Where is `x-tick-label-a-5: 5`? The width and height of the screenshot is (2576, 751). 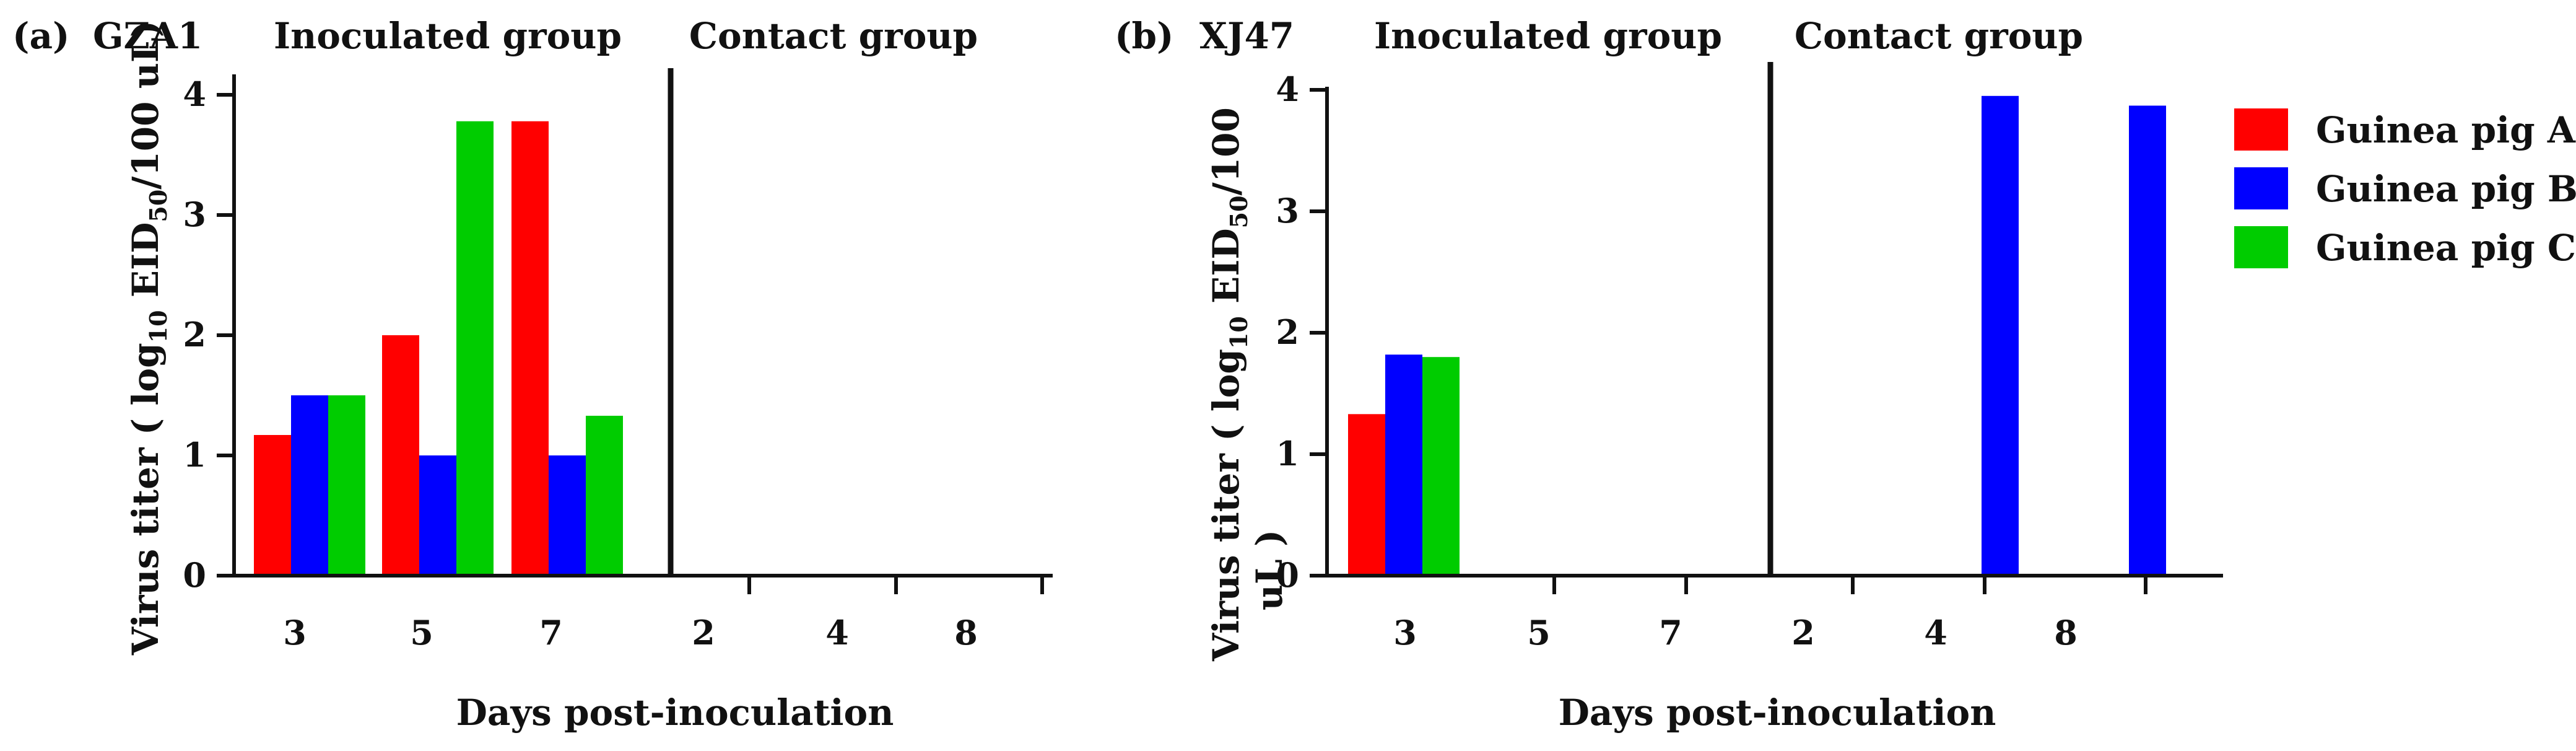 x-tick-label-a-5: 5 is located at coordinates (421, 632).